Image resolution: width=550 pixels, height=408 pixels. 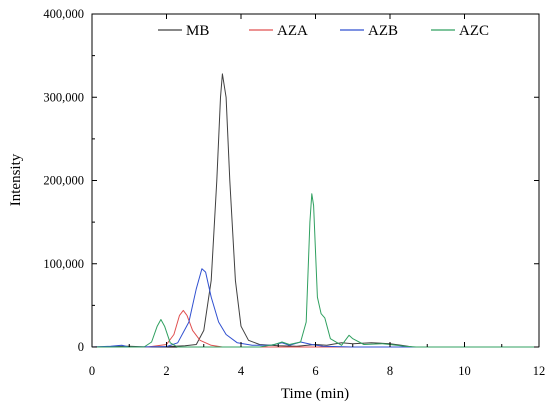 I want to click on x-tick-label: 0, so click(x=92, y=371).